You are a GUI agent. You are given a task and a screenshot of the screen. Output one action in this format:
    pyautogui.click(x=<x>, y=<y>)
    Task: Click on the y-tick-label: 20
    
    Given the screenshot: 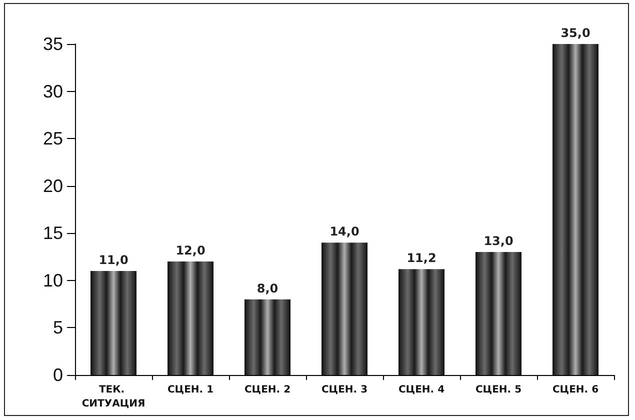 What is the action you would take?
    pyautogui.click(x=52, y=186)
    